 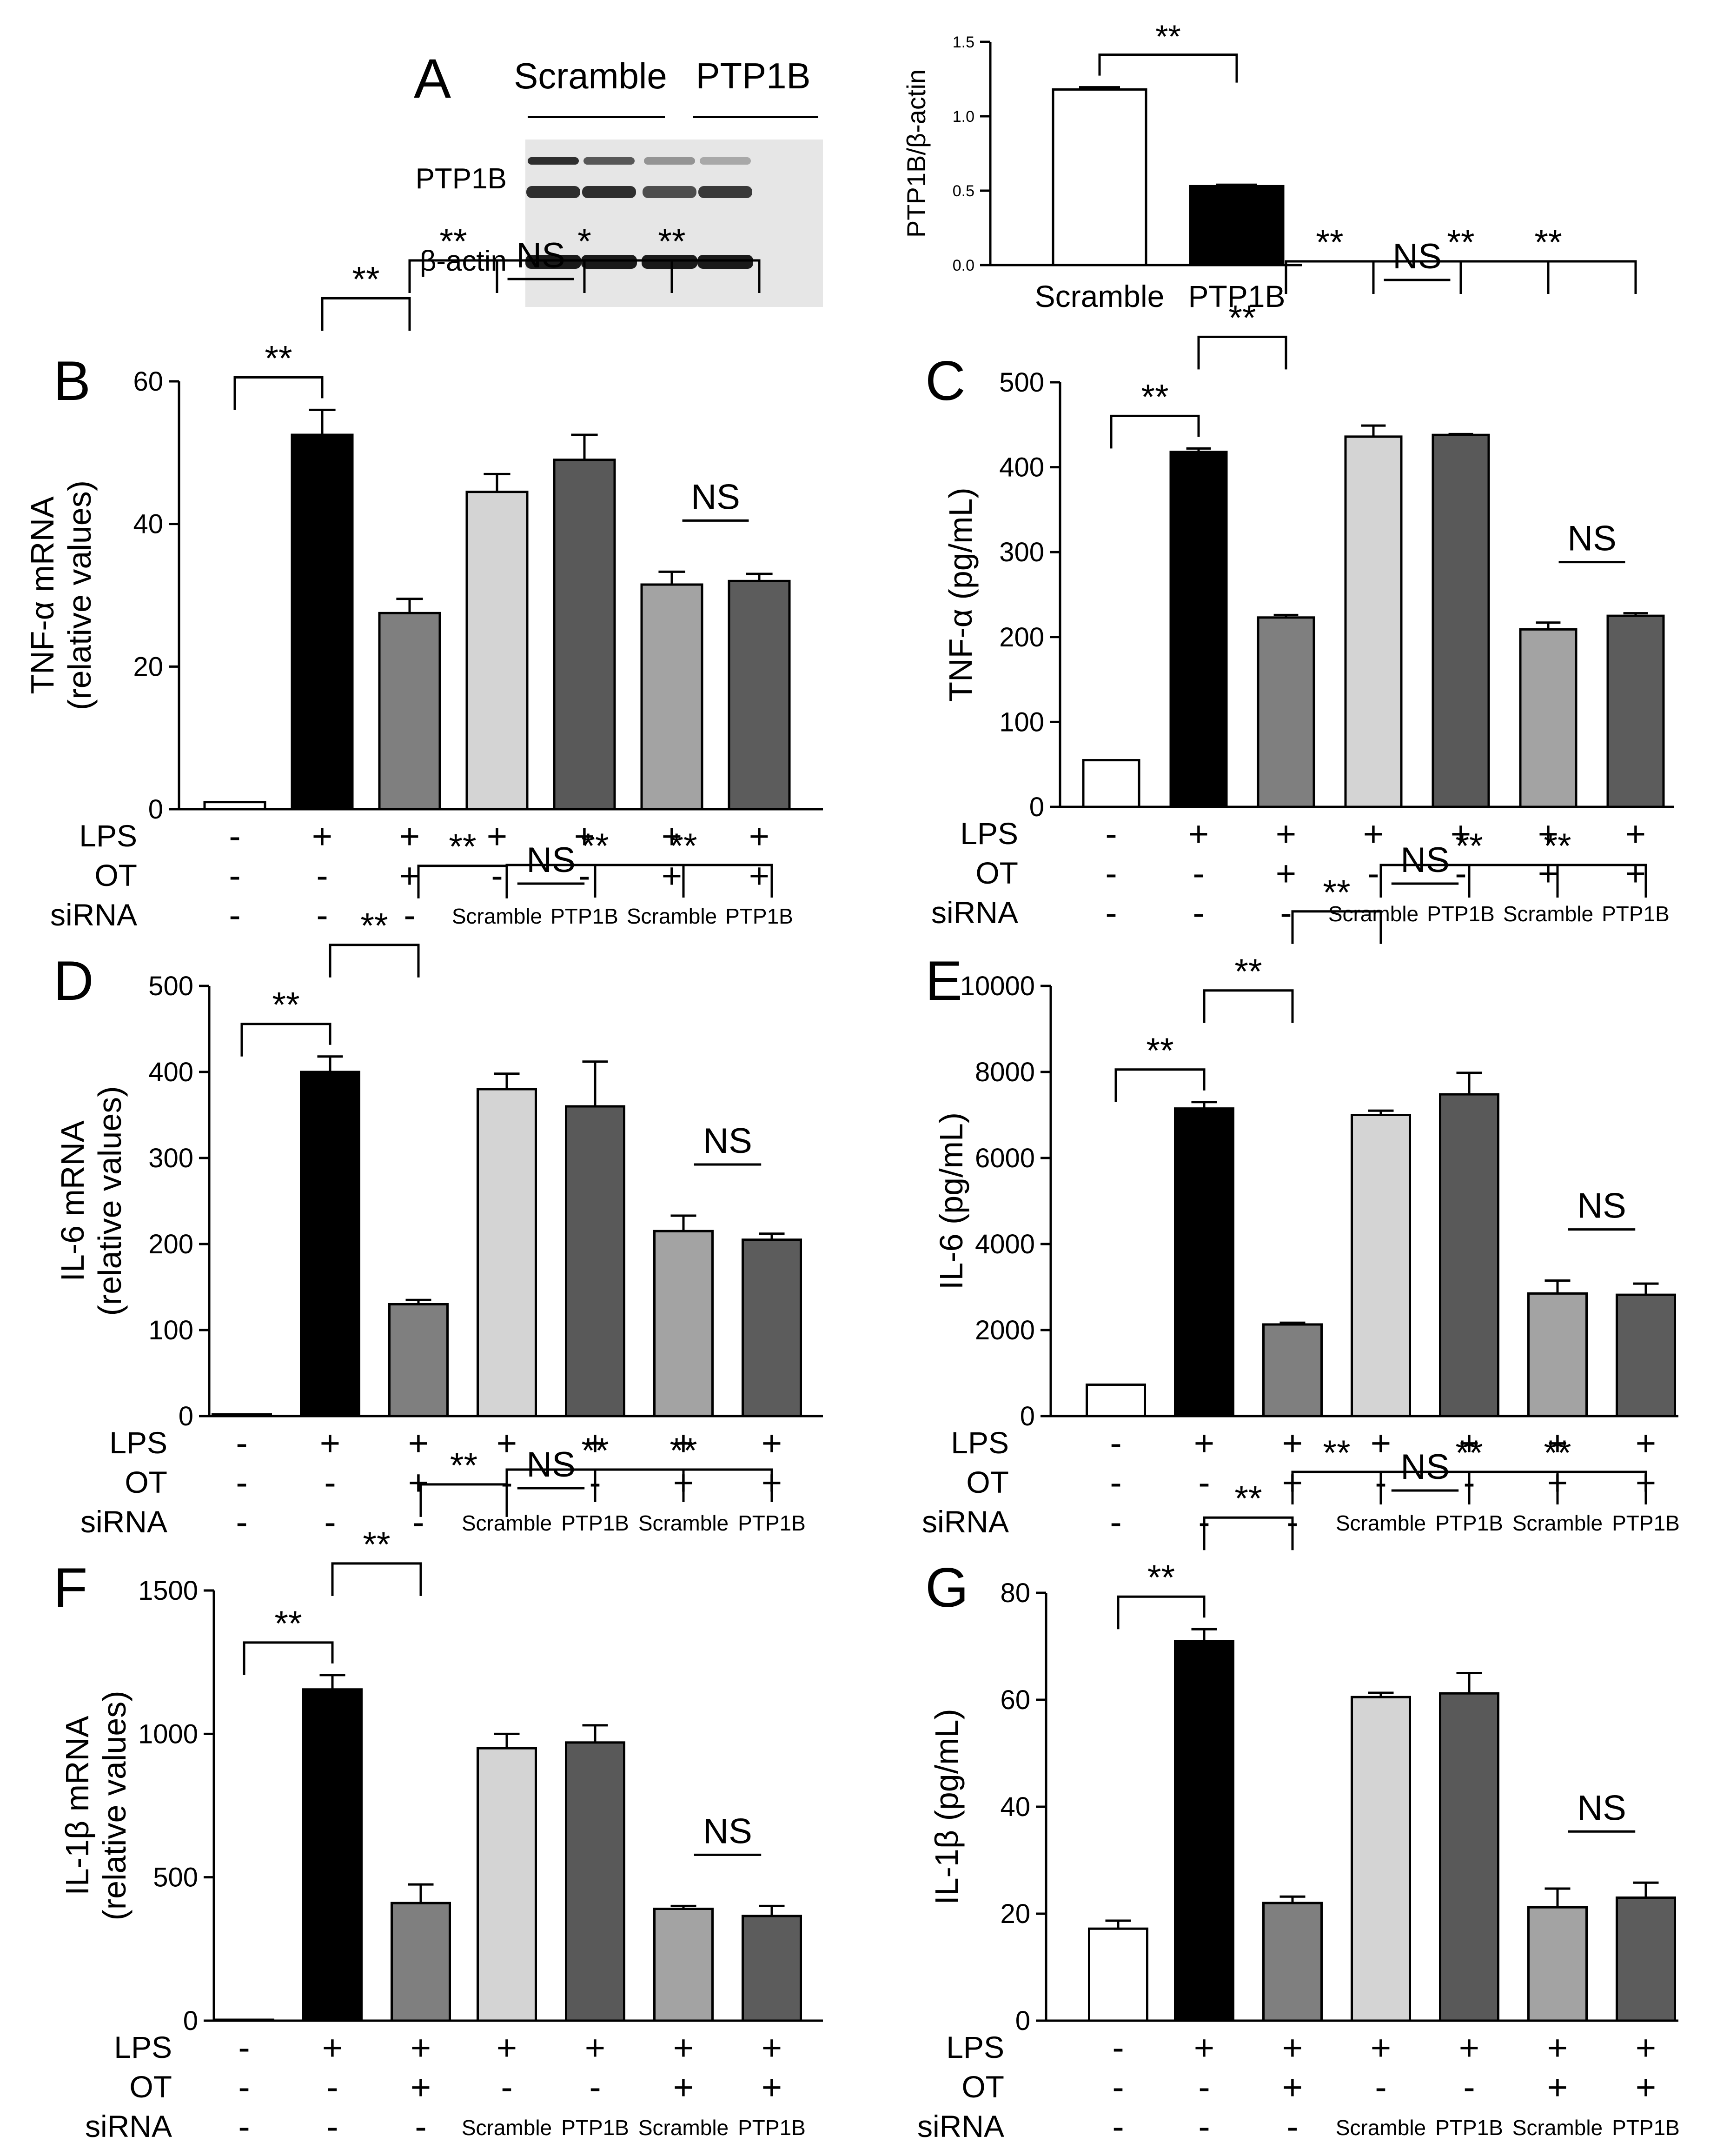 What do you see at coordinates (1015, 1807) in the screenshot?
I see `y-tick-label: 40` at bounding box center [1015, 1807].